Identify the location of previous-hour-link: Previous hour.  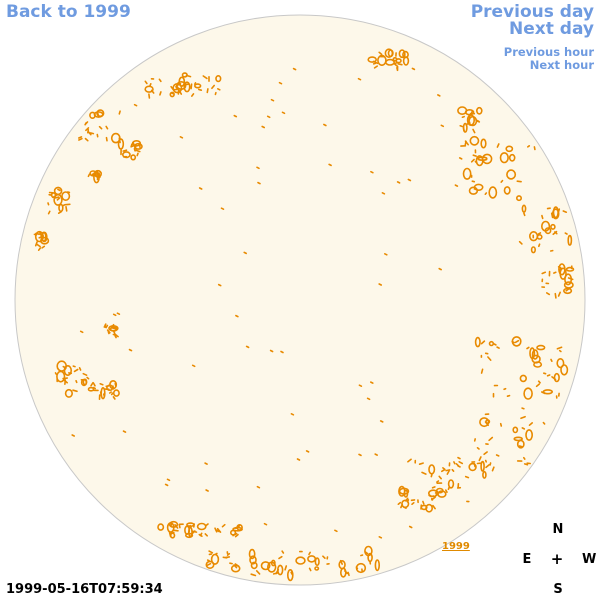
(548, 52).